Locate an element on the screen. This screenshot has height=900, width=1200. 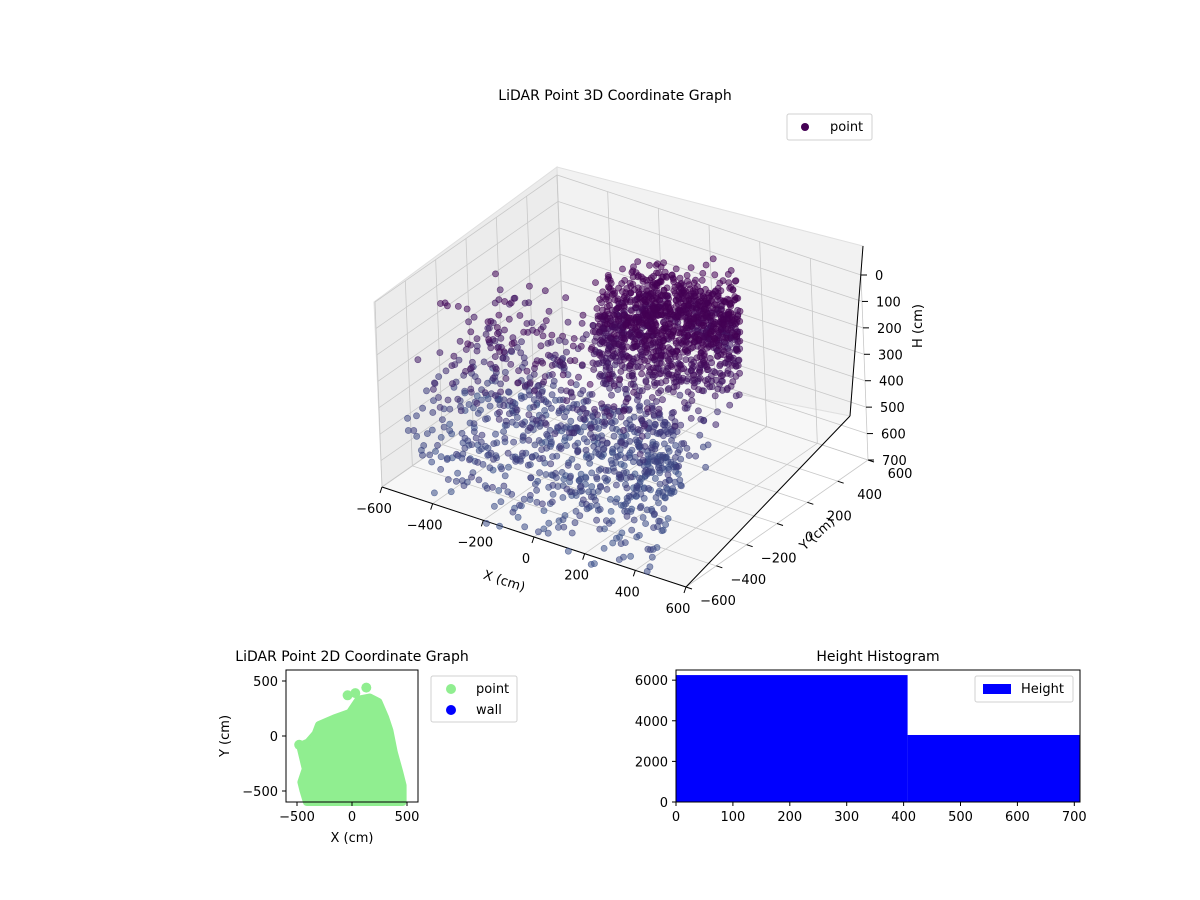
legend-2d-marker-wall is located at coordinates (451, 710).